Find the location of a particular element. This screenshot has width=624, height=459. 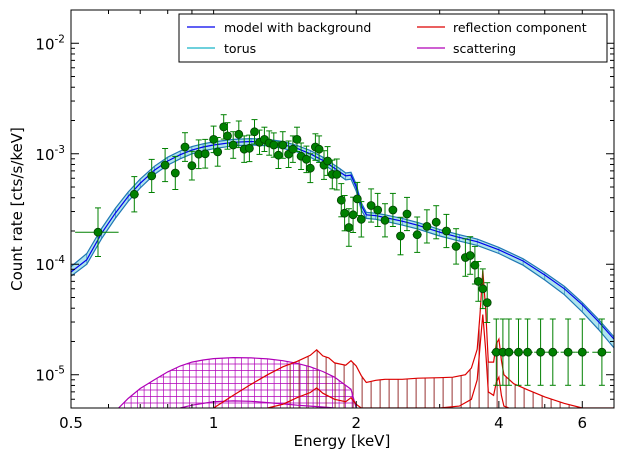

legend-label-model: model with background is located at coordinates (297, 27).